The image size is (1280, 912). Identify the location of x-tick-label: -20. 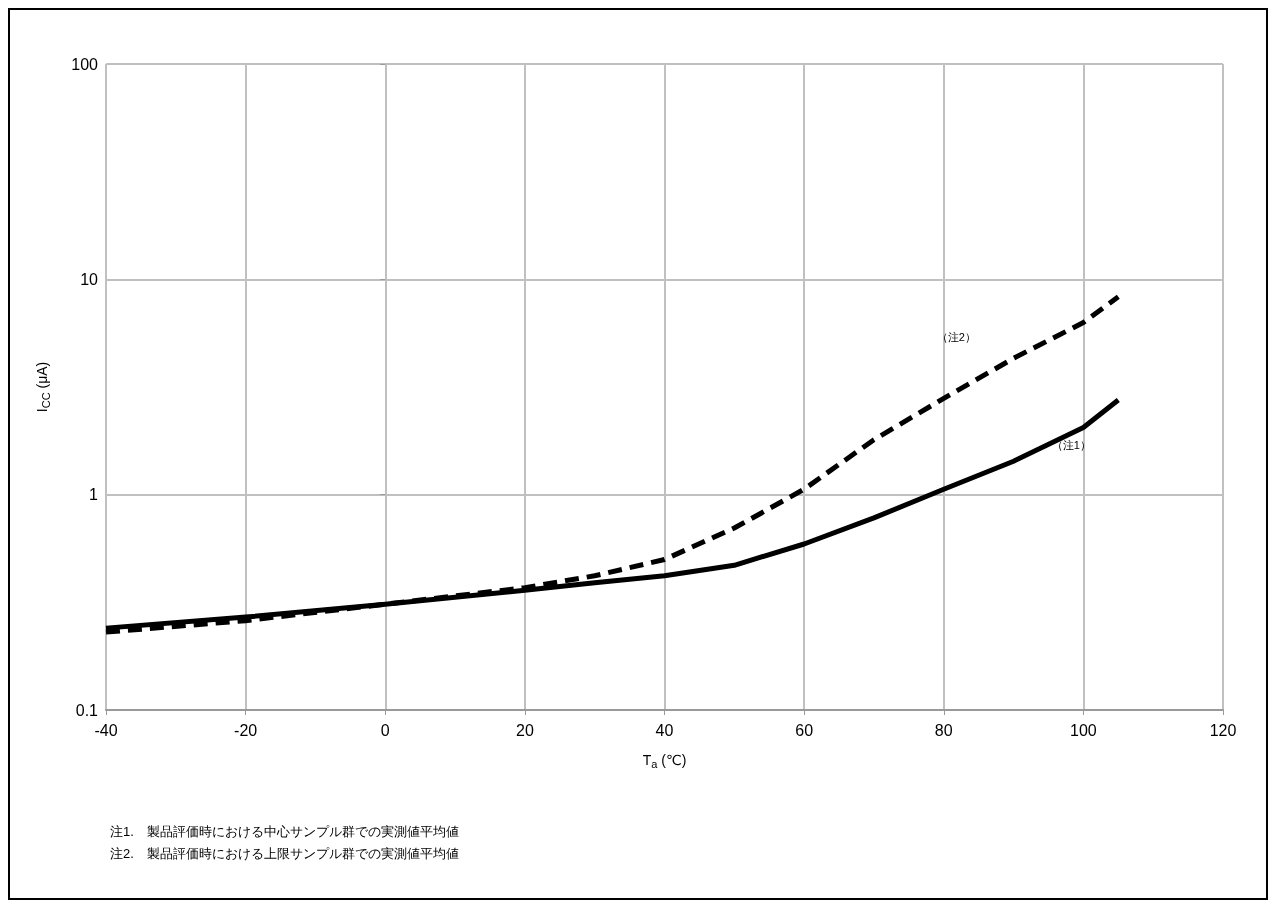
(246, 730).